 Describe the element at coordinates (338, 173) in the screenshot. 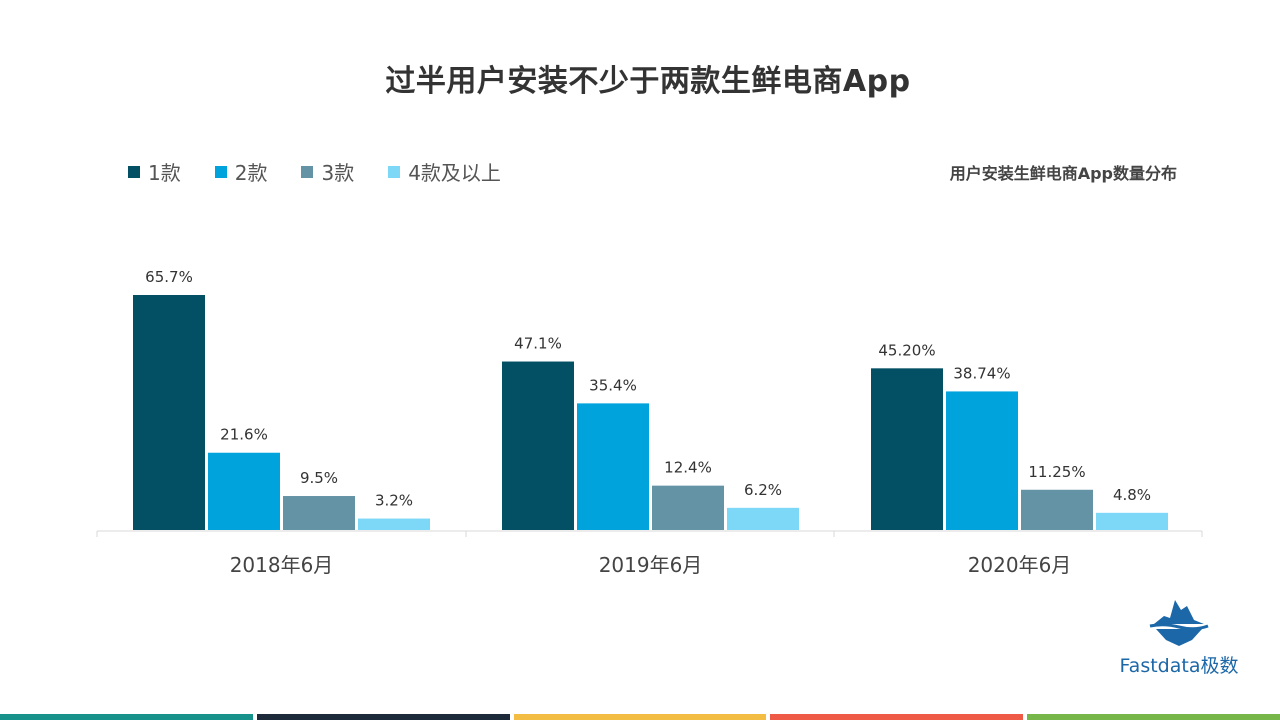

I see `legend-label-3: 3款` at that location.